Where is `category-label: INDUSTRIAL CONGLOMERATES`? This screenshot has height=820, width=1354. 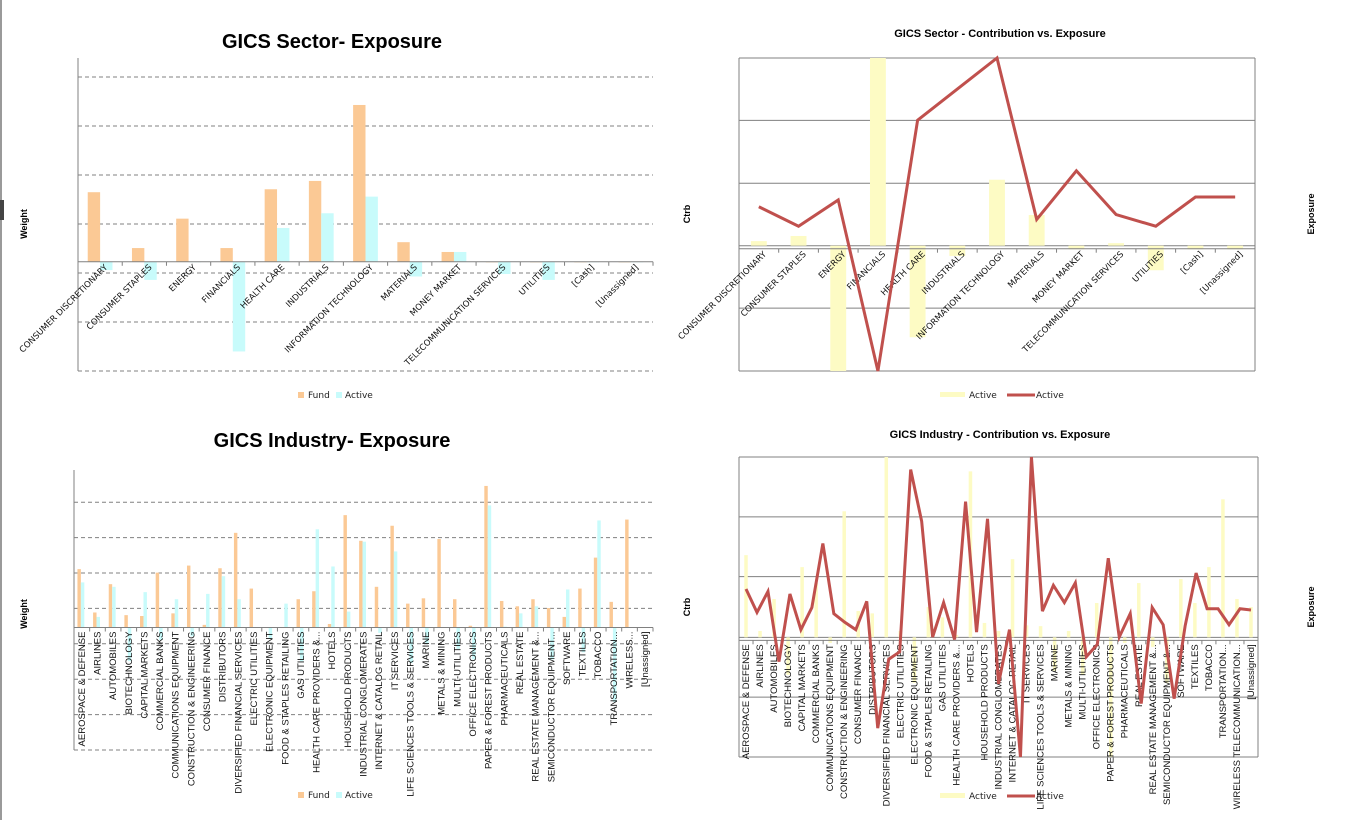
category-label: INDUSTRIAL CONGLOMERATES is located at coordinates (364, 704).